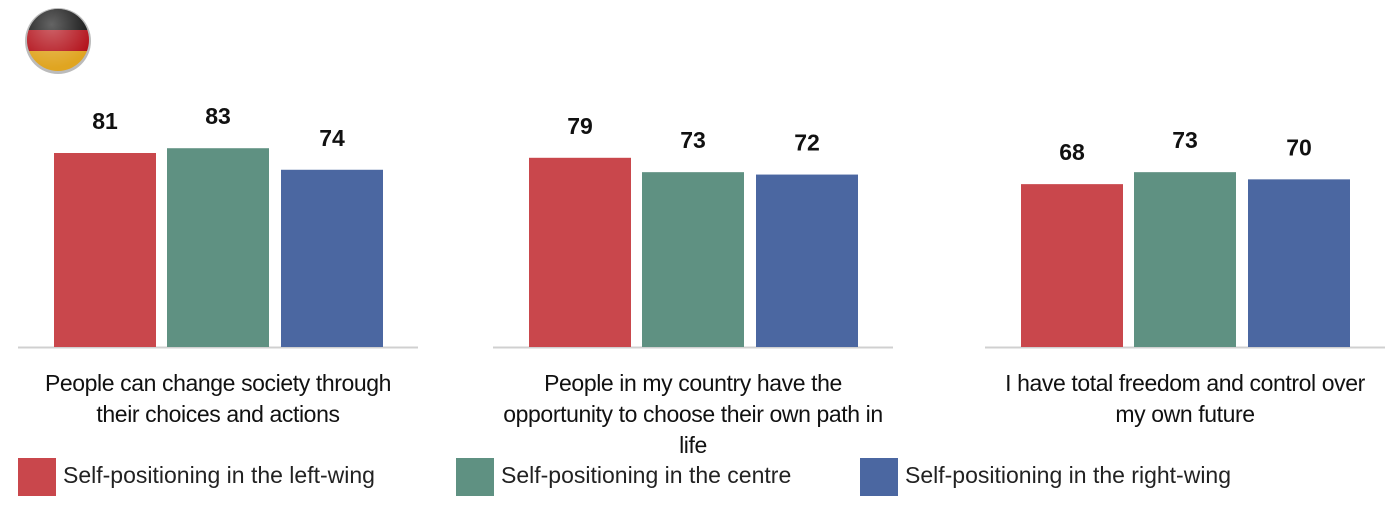 The image size is (1398, 510). What do you see at coordinates (1299, 147) in the screenshot?
I see `value-label: 70` at bounding box center [1299, 147].